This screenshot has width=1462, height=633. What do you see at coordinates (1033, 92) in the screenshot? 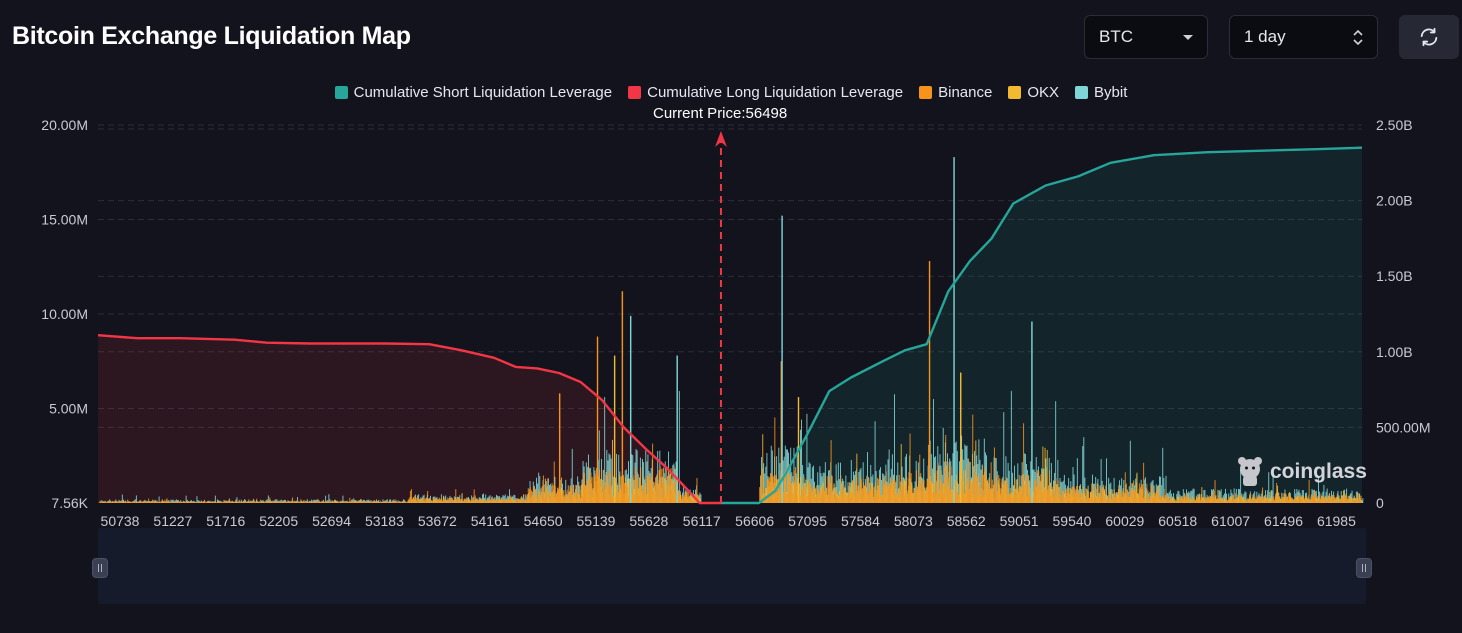
I see `legend-item-okx: OKX` at bounding box center [1033, 92].